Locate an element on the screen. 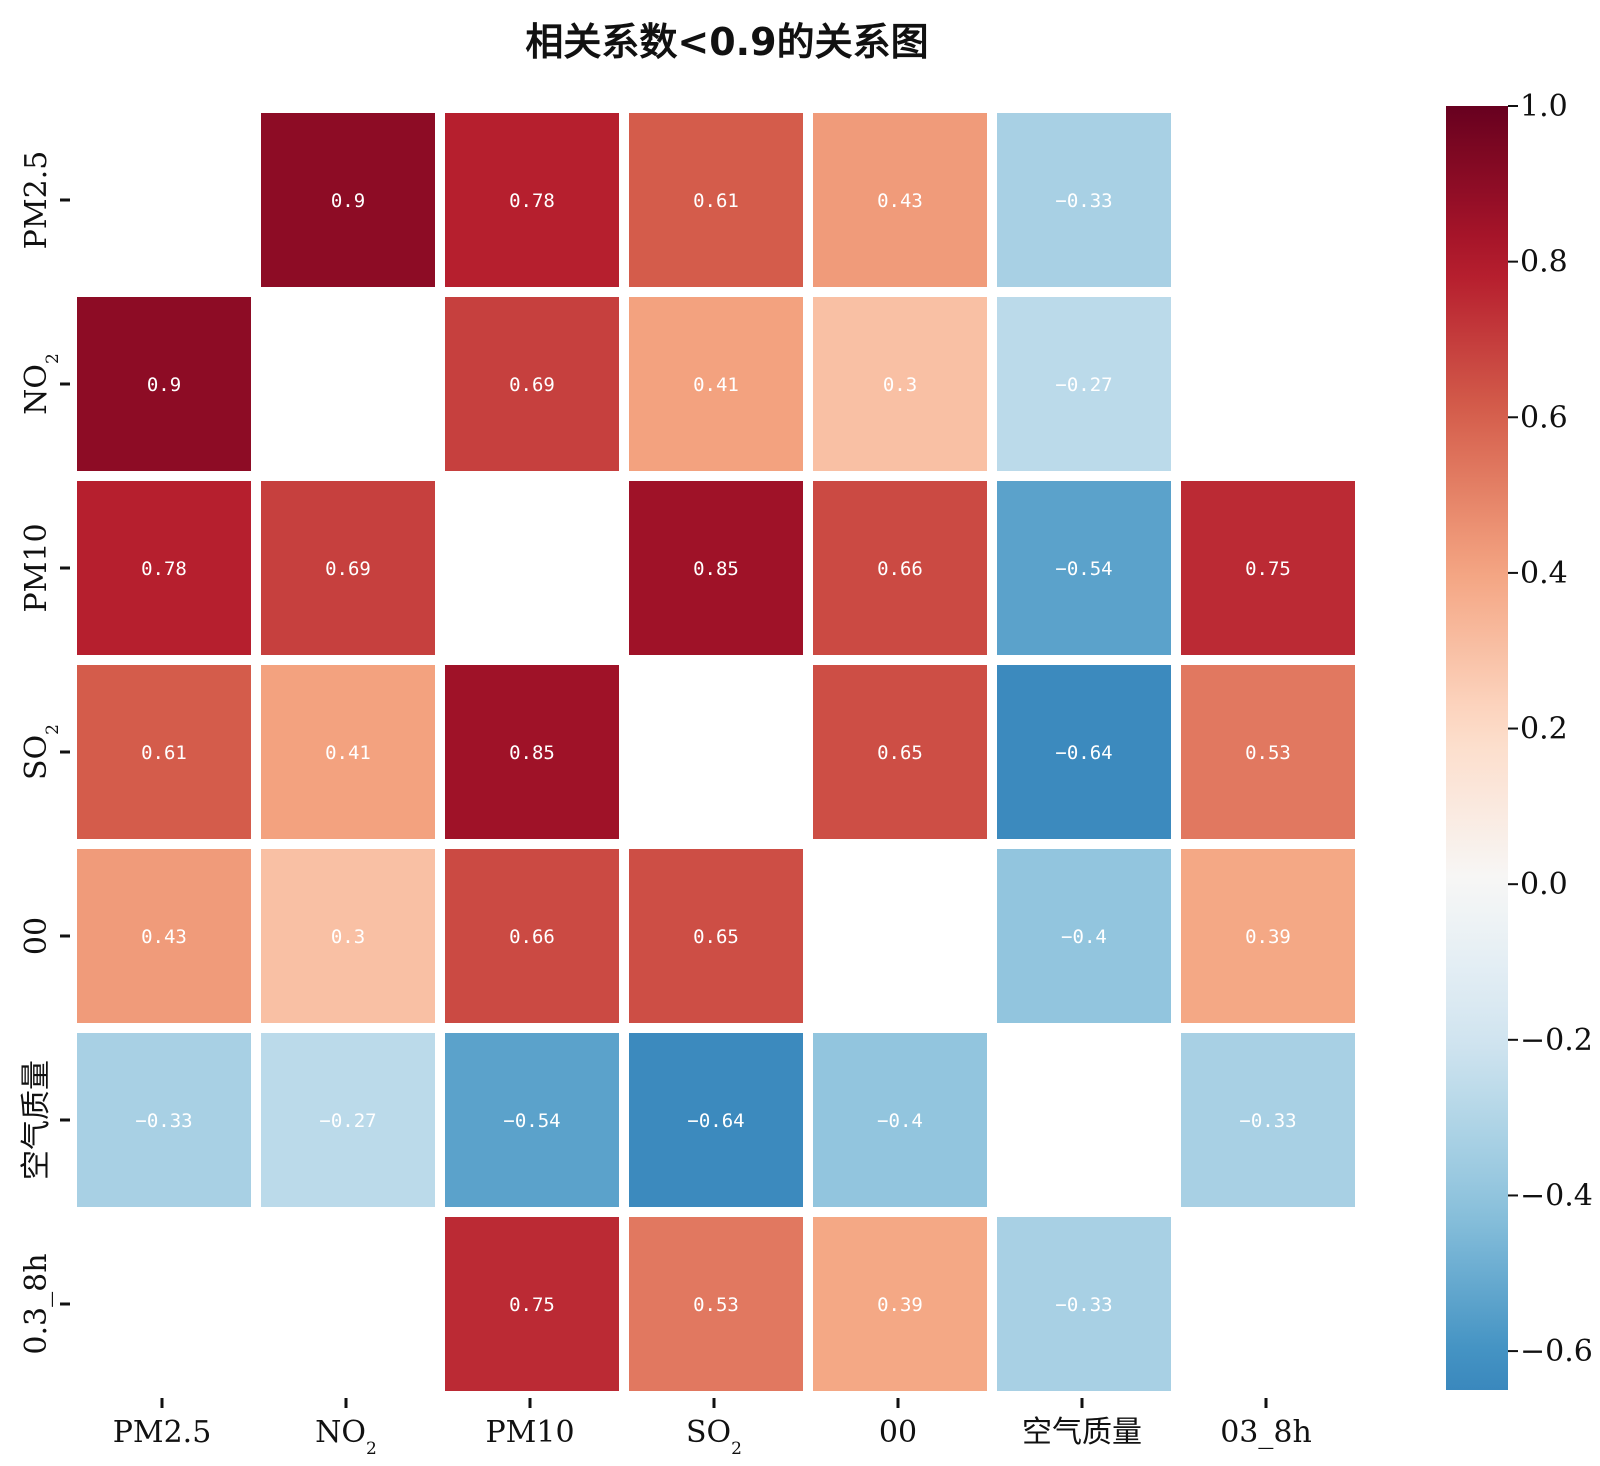  y-tick-label: 00 is located at coordinates (36, 936).